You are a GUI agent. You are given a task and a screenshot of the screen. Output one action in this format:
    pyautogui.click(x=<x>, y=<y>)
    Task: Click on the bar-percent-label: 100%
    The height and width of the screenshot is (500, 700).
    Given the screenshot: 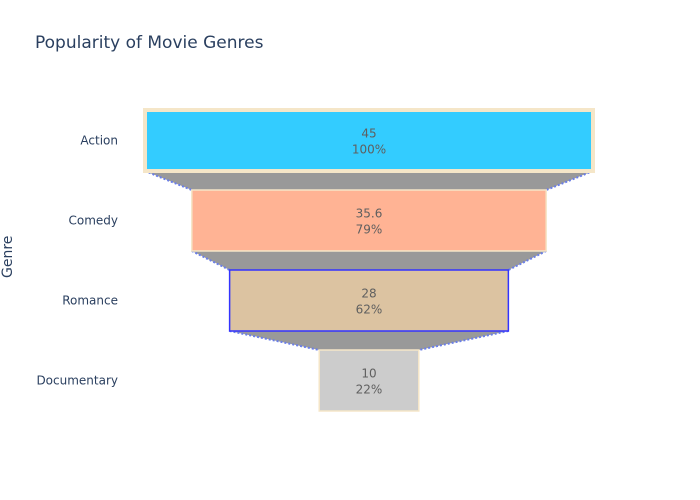 What is the action you would take?
    pyautogui.click(x=369, y=150)
    